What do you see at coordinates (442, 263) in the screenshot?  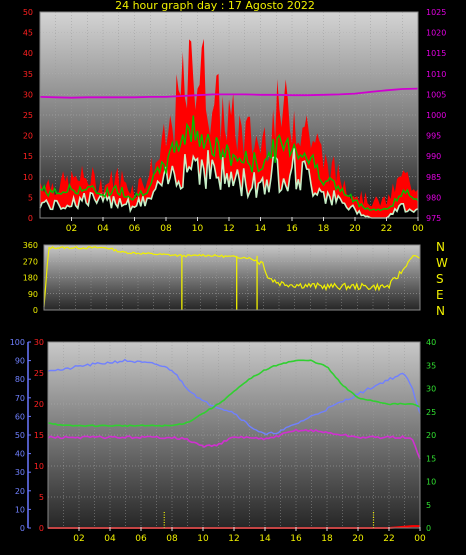 I see `direction-label-w: W` at bounding box center [442, 263].